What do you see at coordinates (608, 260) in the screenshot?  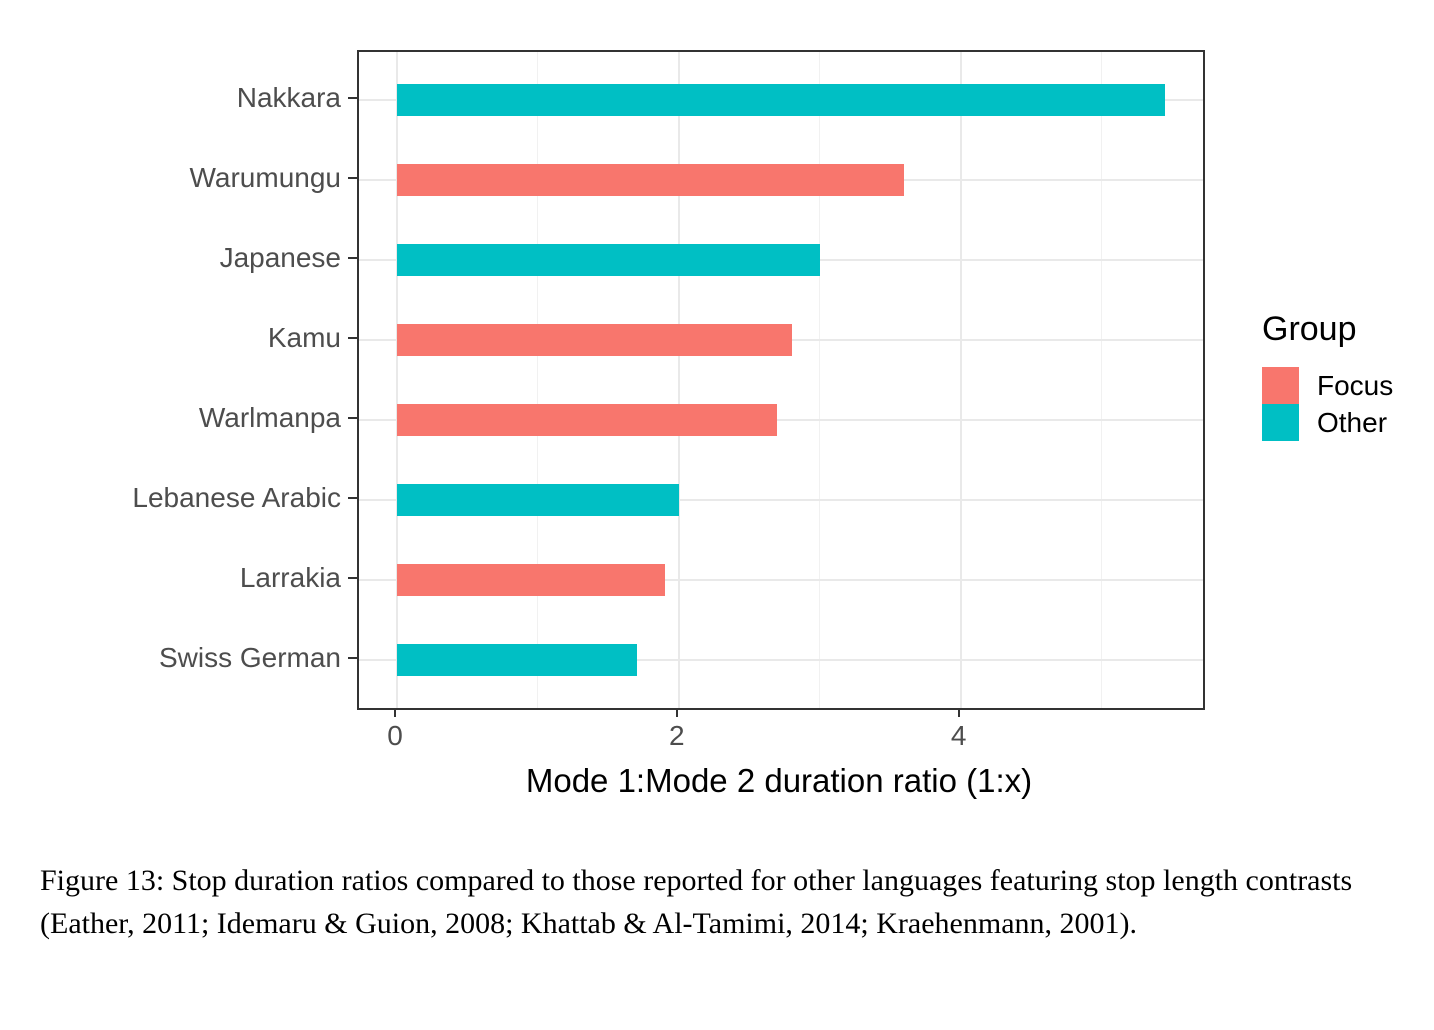 I see `bar-japanese` at bounding box center [608, 260].